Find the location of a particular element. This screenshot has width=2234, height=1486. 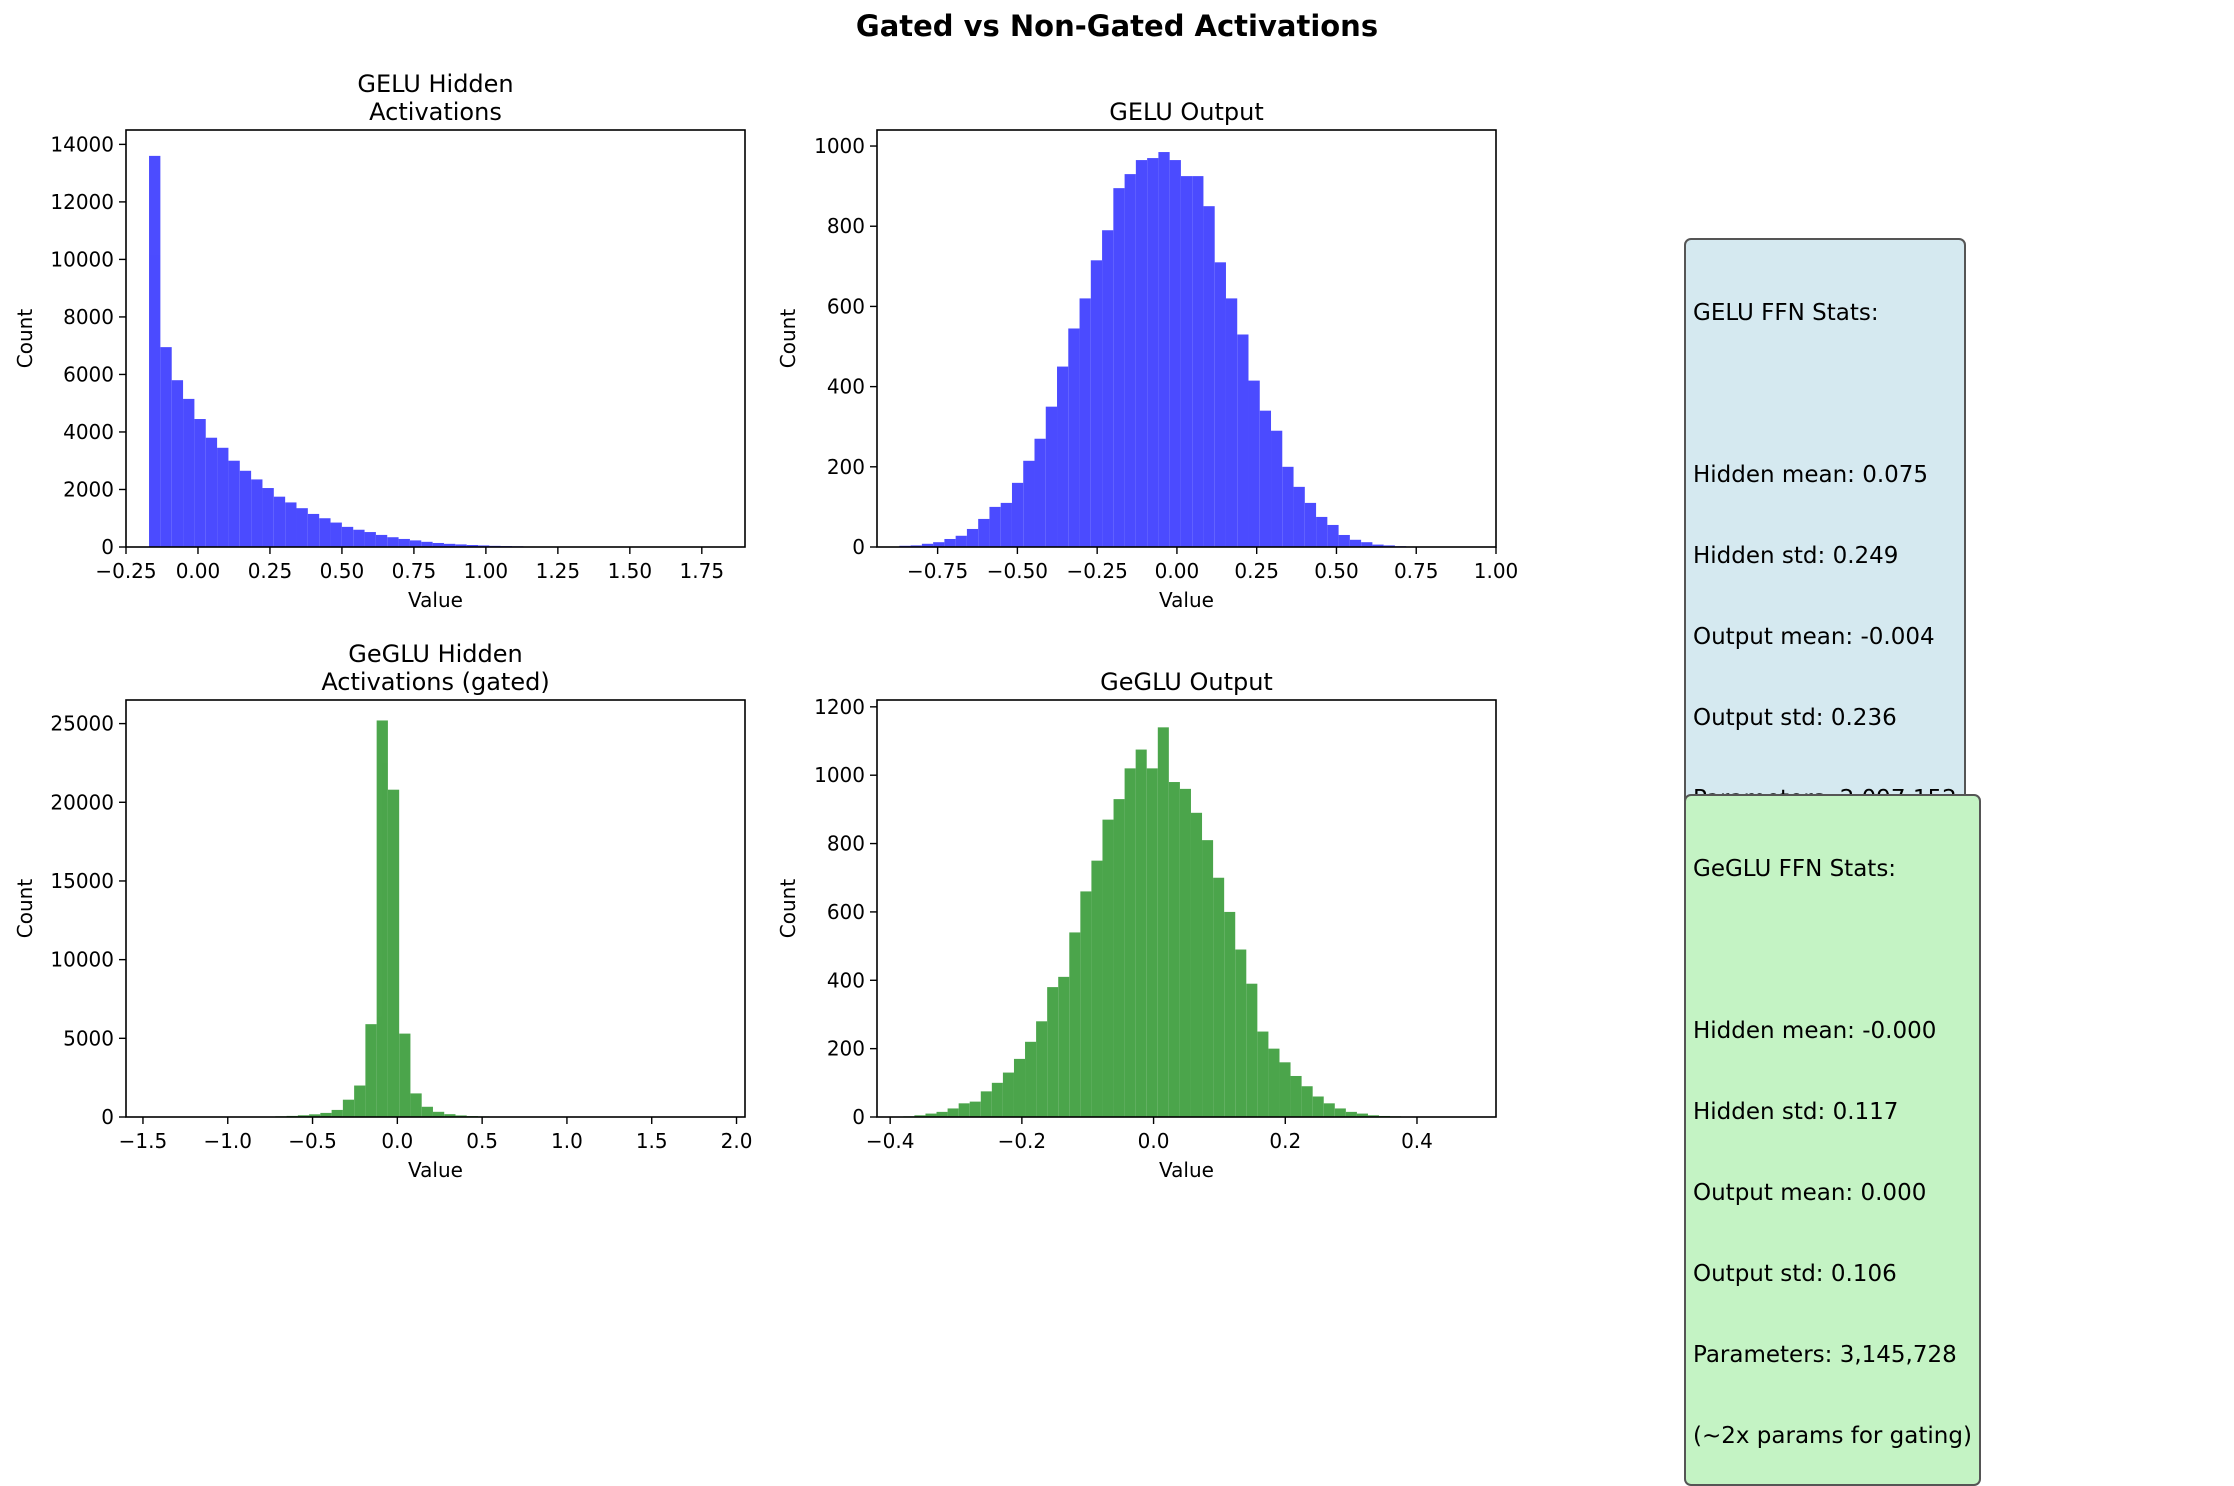

y-tick-label: 10000 is located at coordinates (82, 960).